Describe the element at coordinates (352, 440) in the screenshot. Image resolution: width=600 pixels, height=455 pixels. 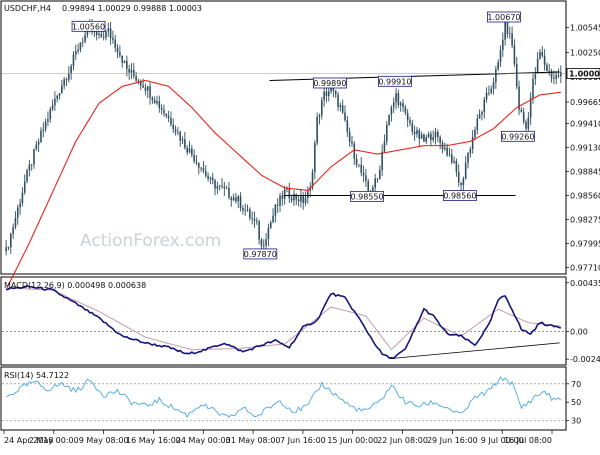
I see `time-axis-label: 15 Jun 00:00` at that location.